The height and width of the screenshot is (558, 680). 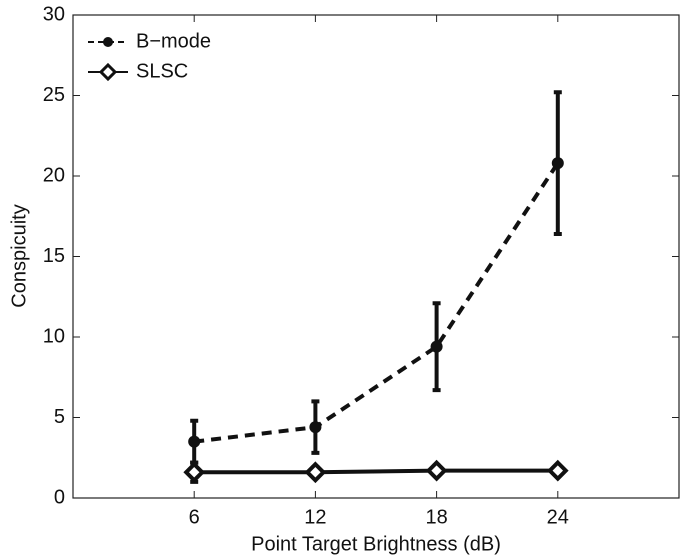 What do you see at coordinates (54, 14) in the screenshot?
I see `y-tick-label: 30` at bounding box center [54, 14].